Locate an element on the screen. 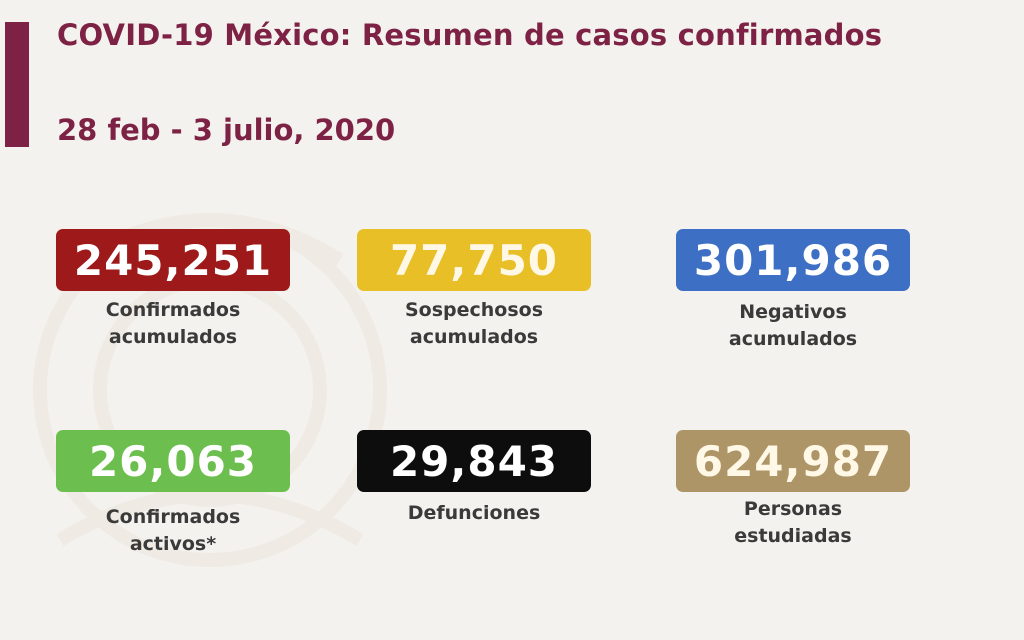 The image size is (1024, 640). stat-label-estudiadas: Personas estudiadas is located at coordinates (793, 523).